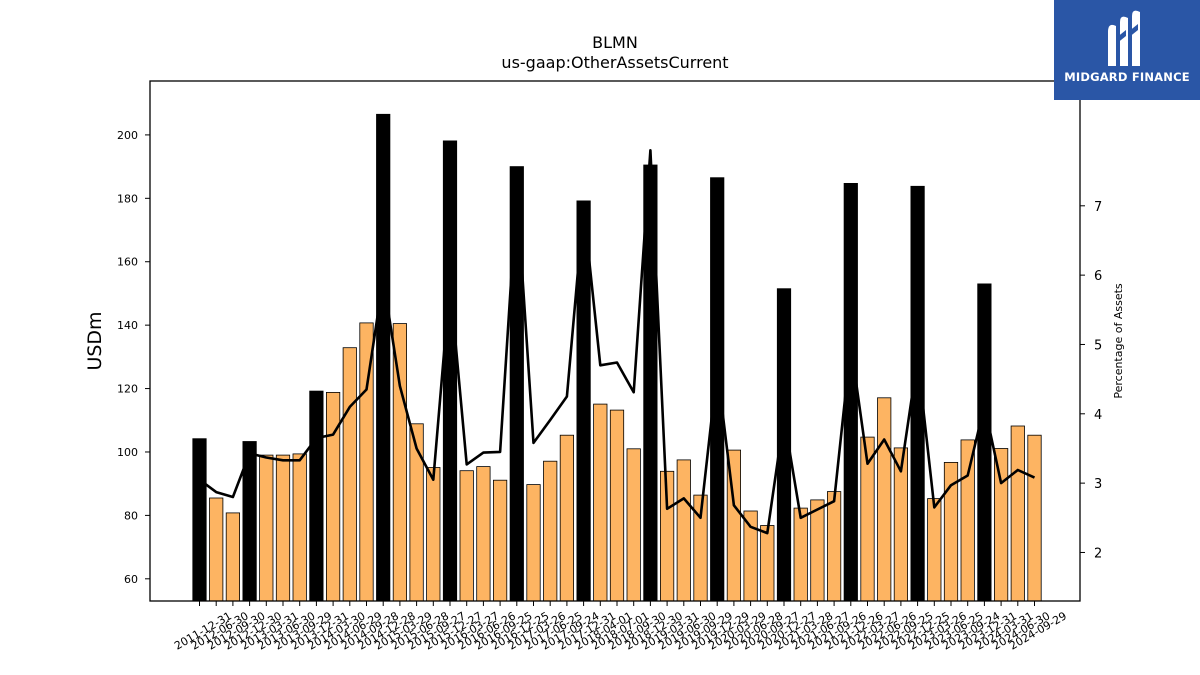 The height and width of the screenshot is (675, 1200). I want to click on chart-subtitle: us-gaap:OtherAssetsCurrent, so click(614, 62).